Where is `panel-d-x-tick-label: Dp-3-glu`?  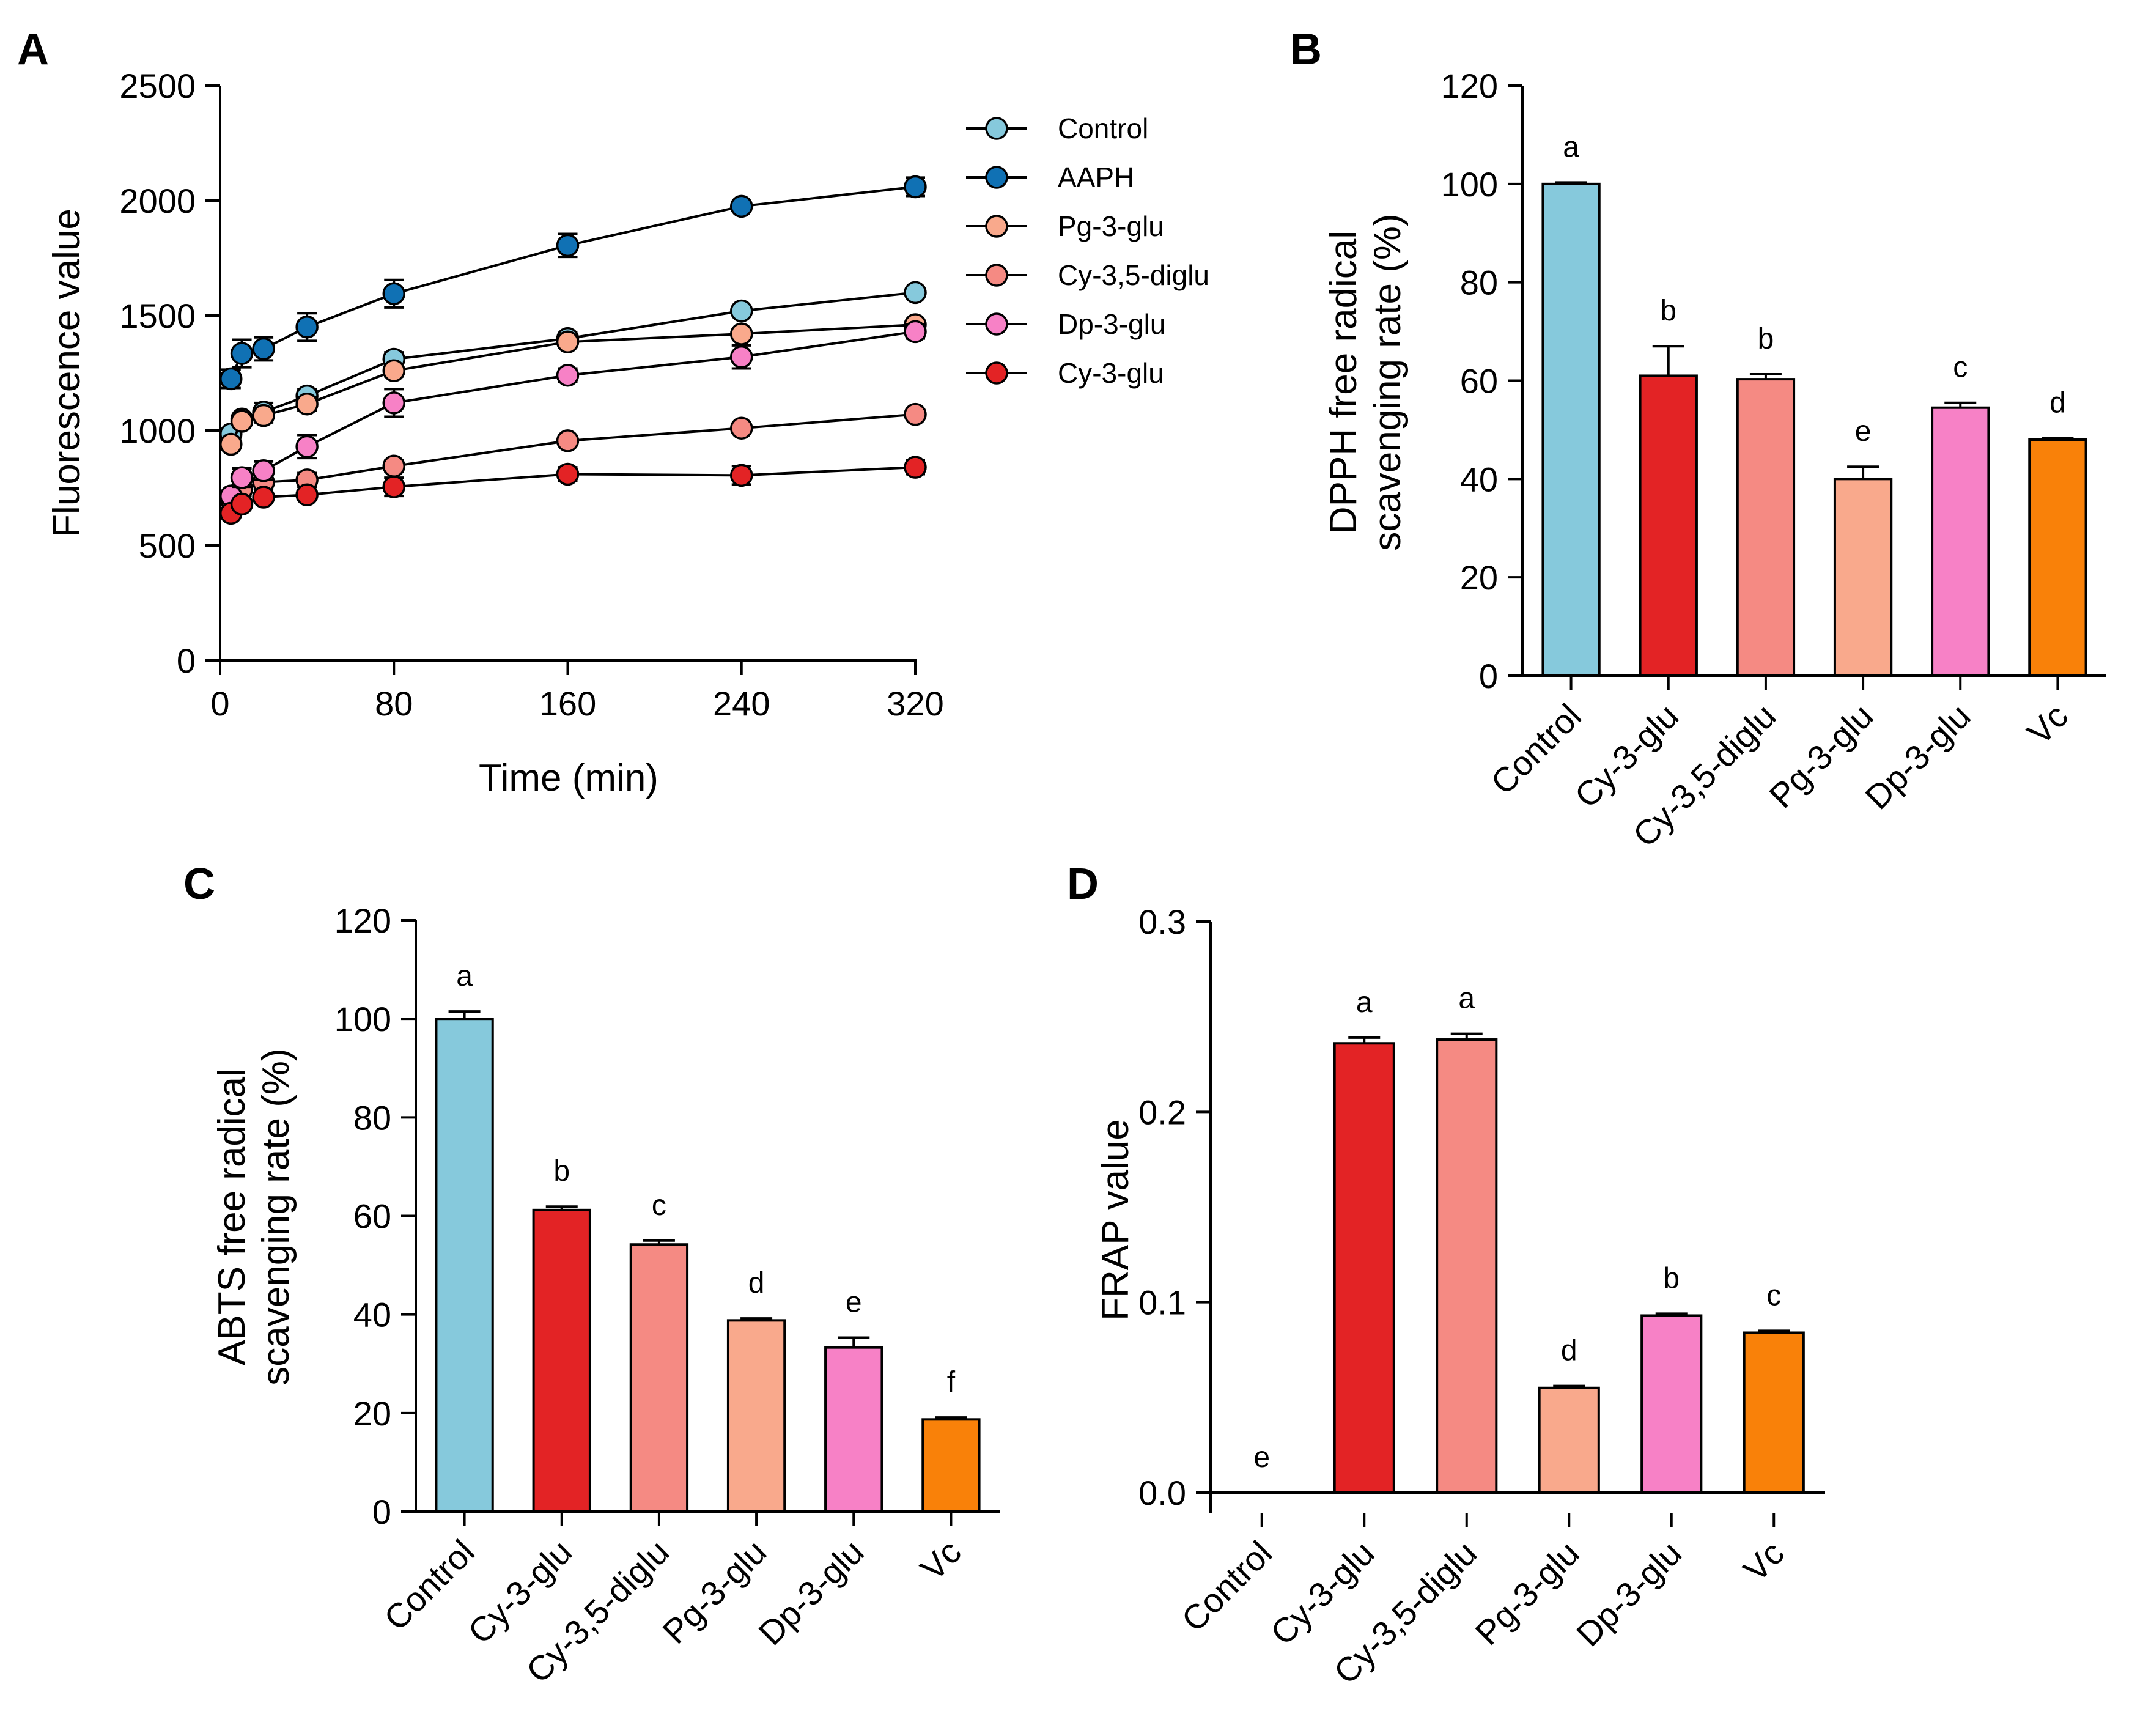
panel-d-x-tick-label: Dp-3-glu is located at coordinates (1629, 1593).